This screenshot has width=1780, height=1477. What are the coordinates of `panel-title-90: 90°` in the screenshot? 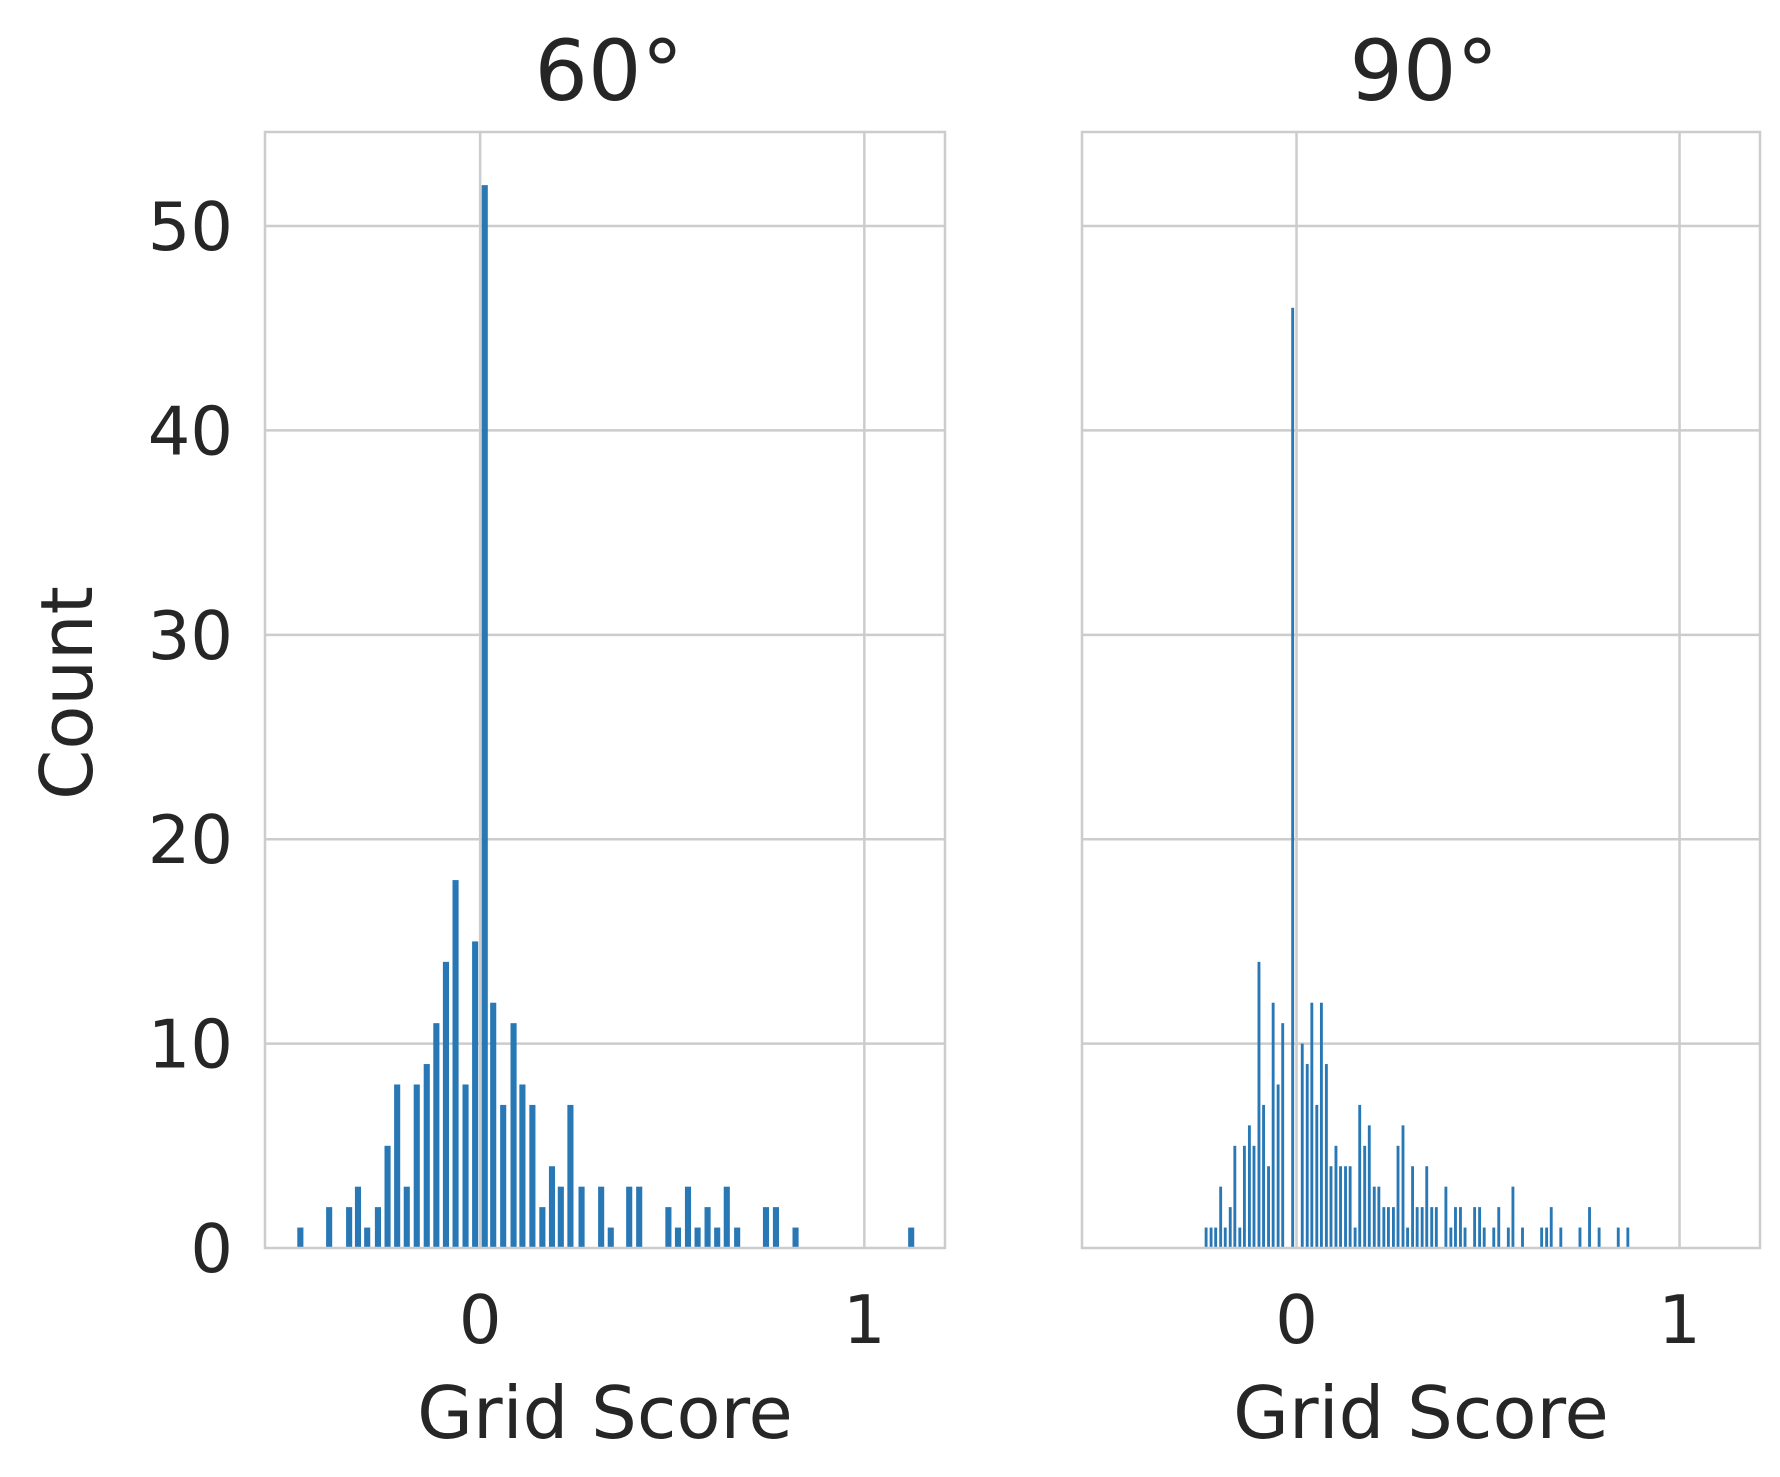 It's located at (1424, 71).